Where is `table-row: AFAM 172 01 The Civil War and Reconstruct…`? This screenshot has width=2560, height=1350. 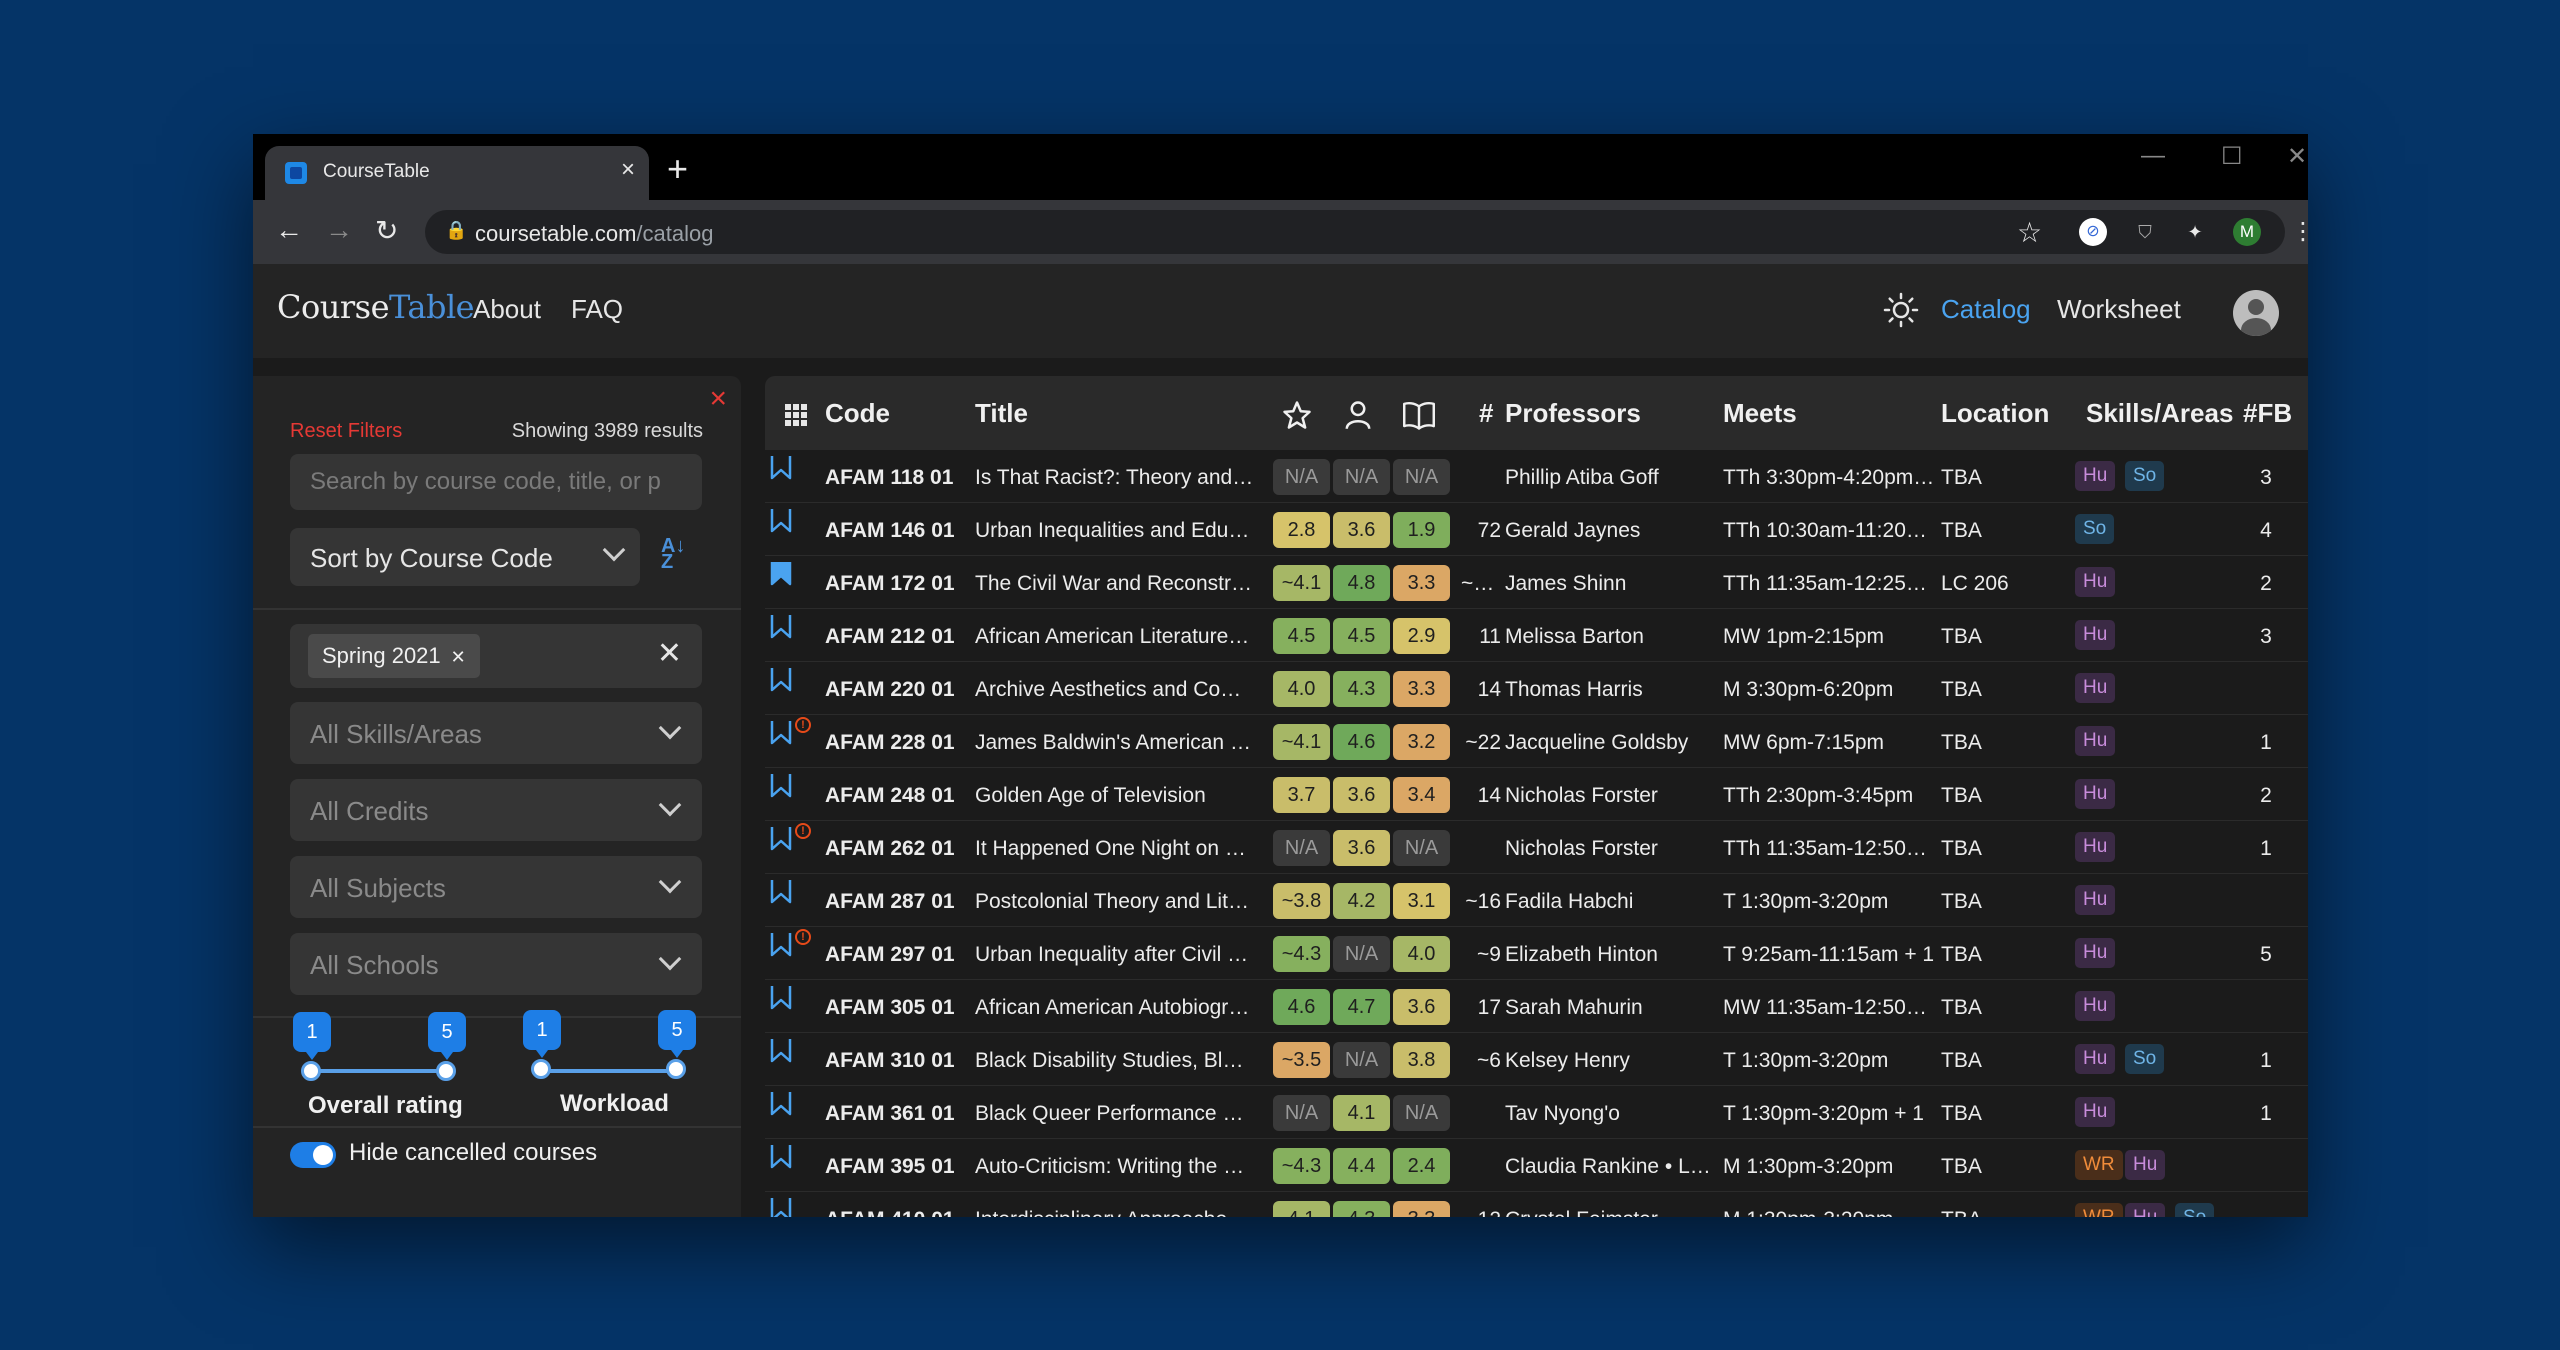
table-row: AFAM 172 01 The Civil War and Reconstruct… is located at coordinates (1536, 582).